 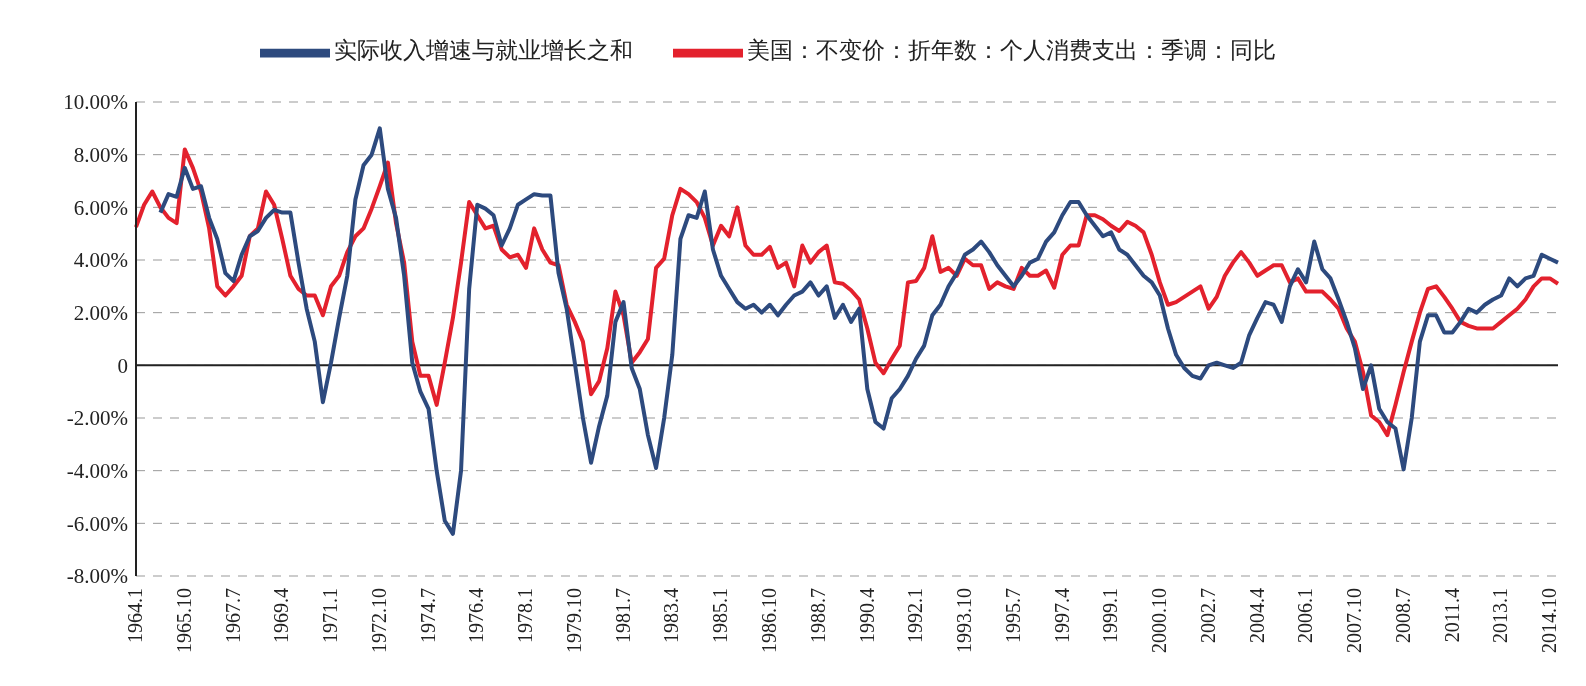 I want to click on x-tick-label: 1965.10, so click(x=183, y=620).